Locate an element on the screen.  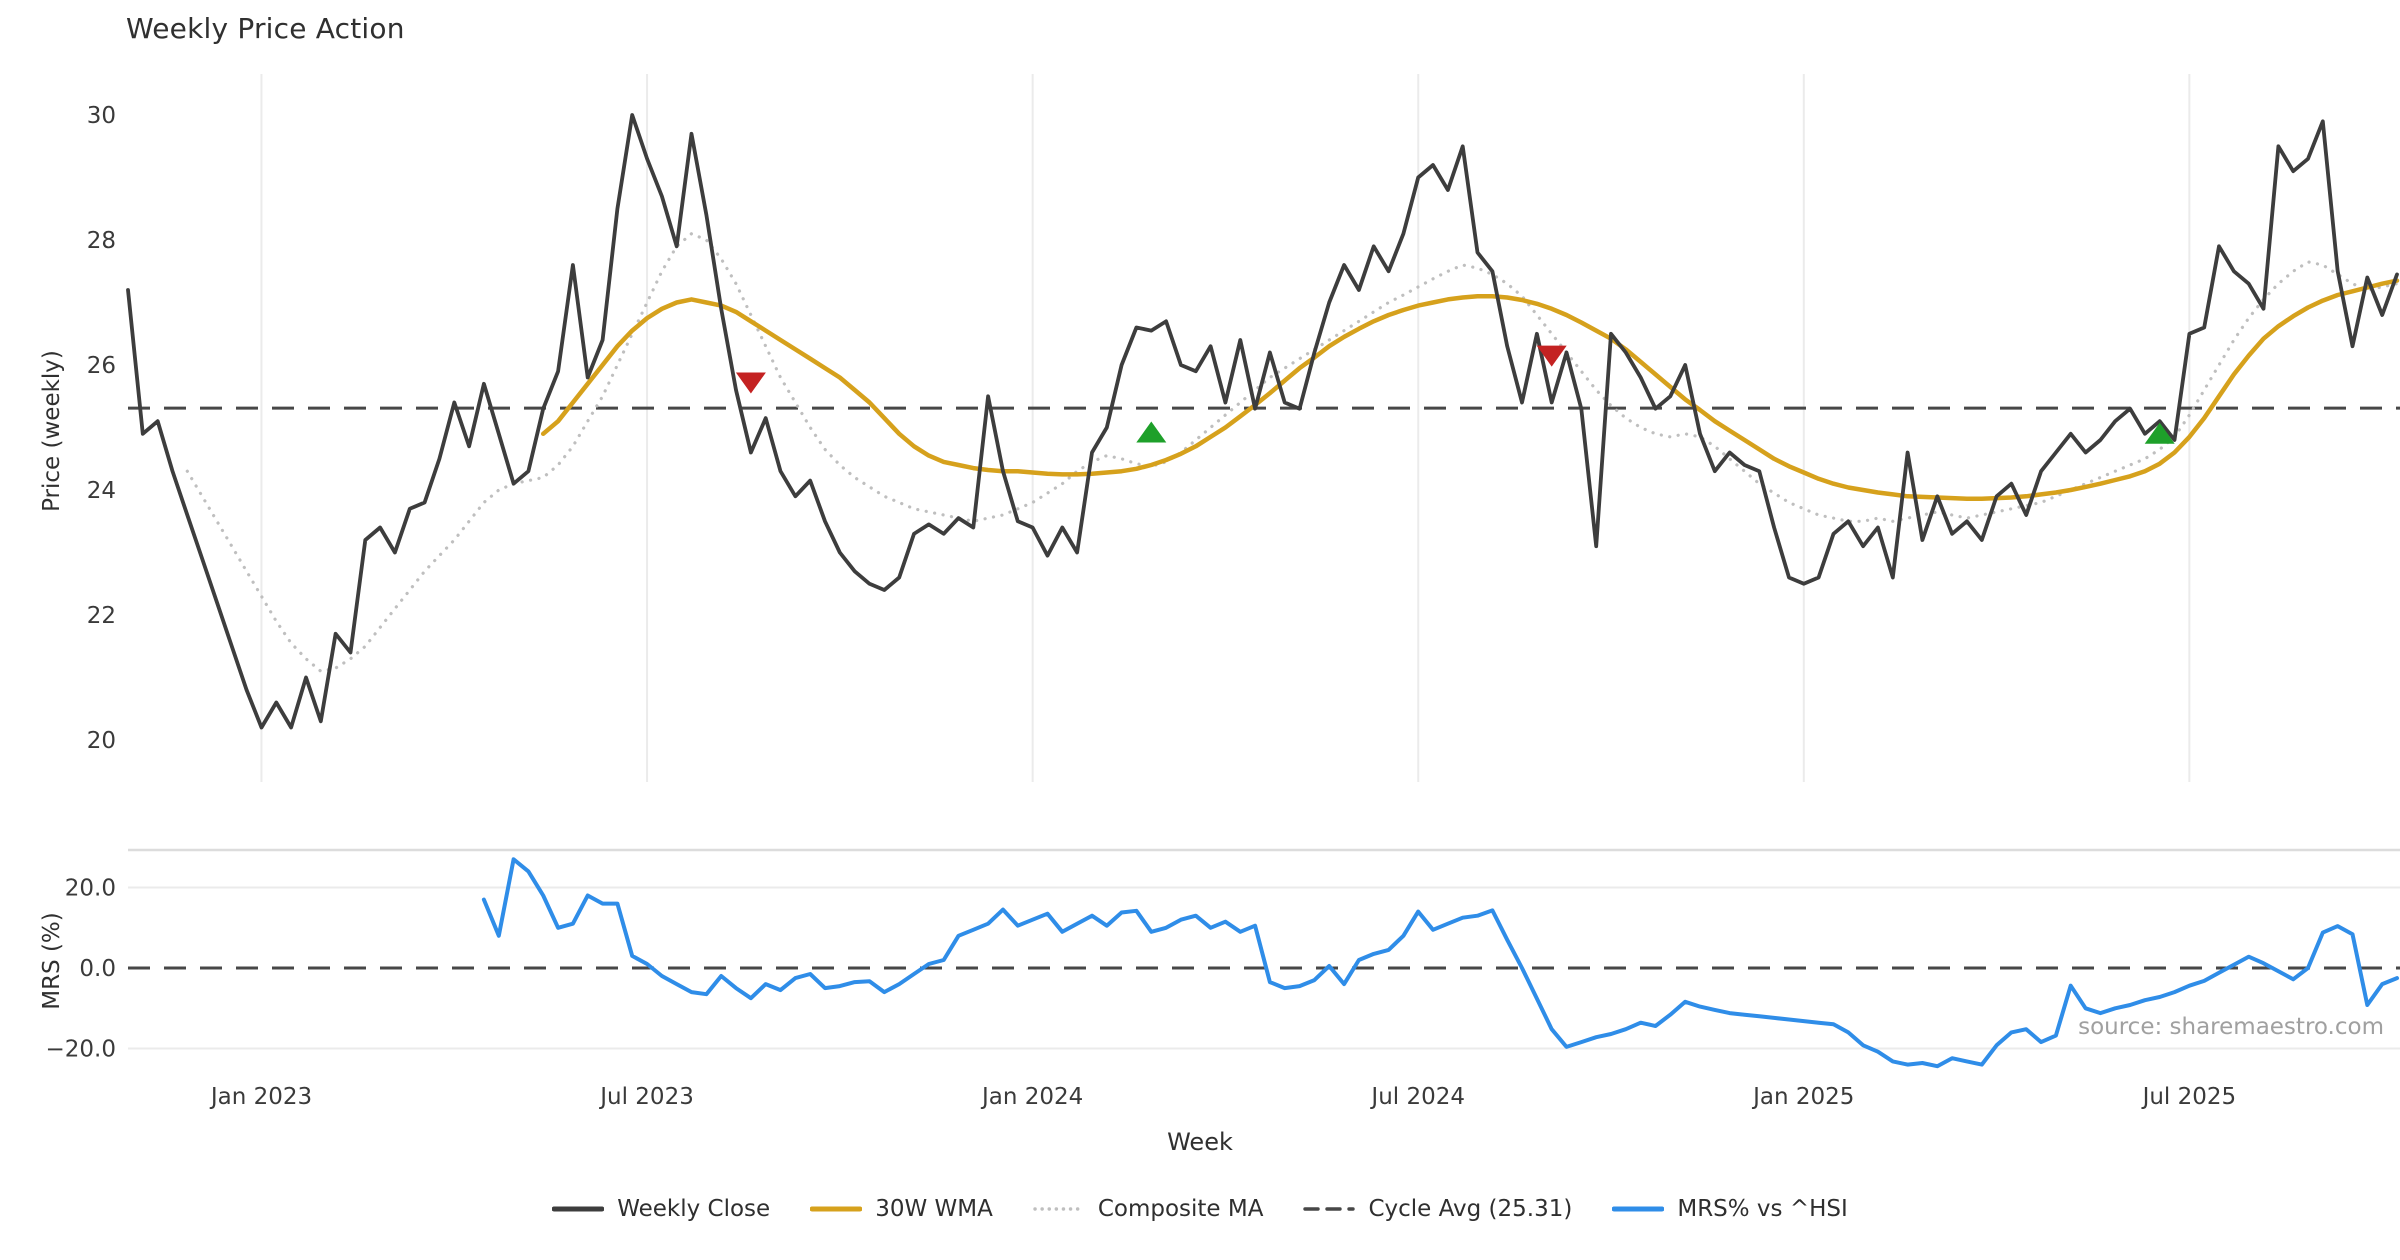
x-tick-label: Jan 2025 is located at coordinates (1802, 1097).